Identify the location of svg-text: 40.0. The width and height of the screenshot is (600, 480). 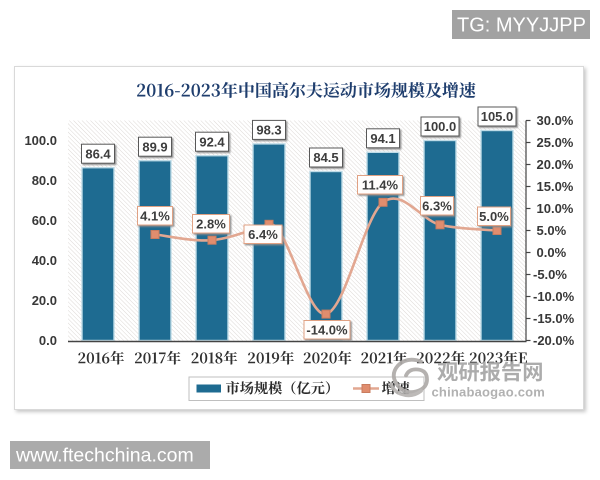
(44, 260).